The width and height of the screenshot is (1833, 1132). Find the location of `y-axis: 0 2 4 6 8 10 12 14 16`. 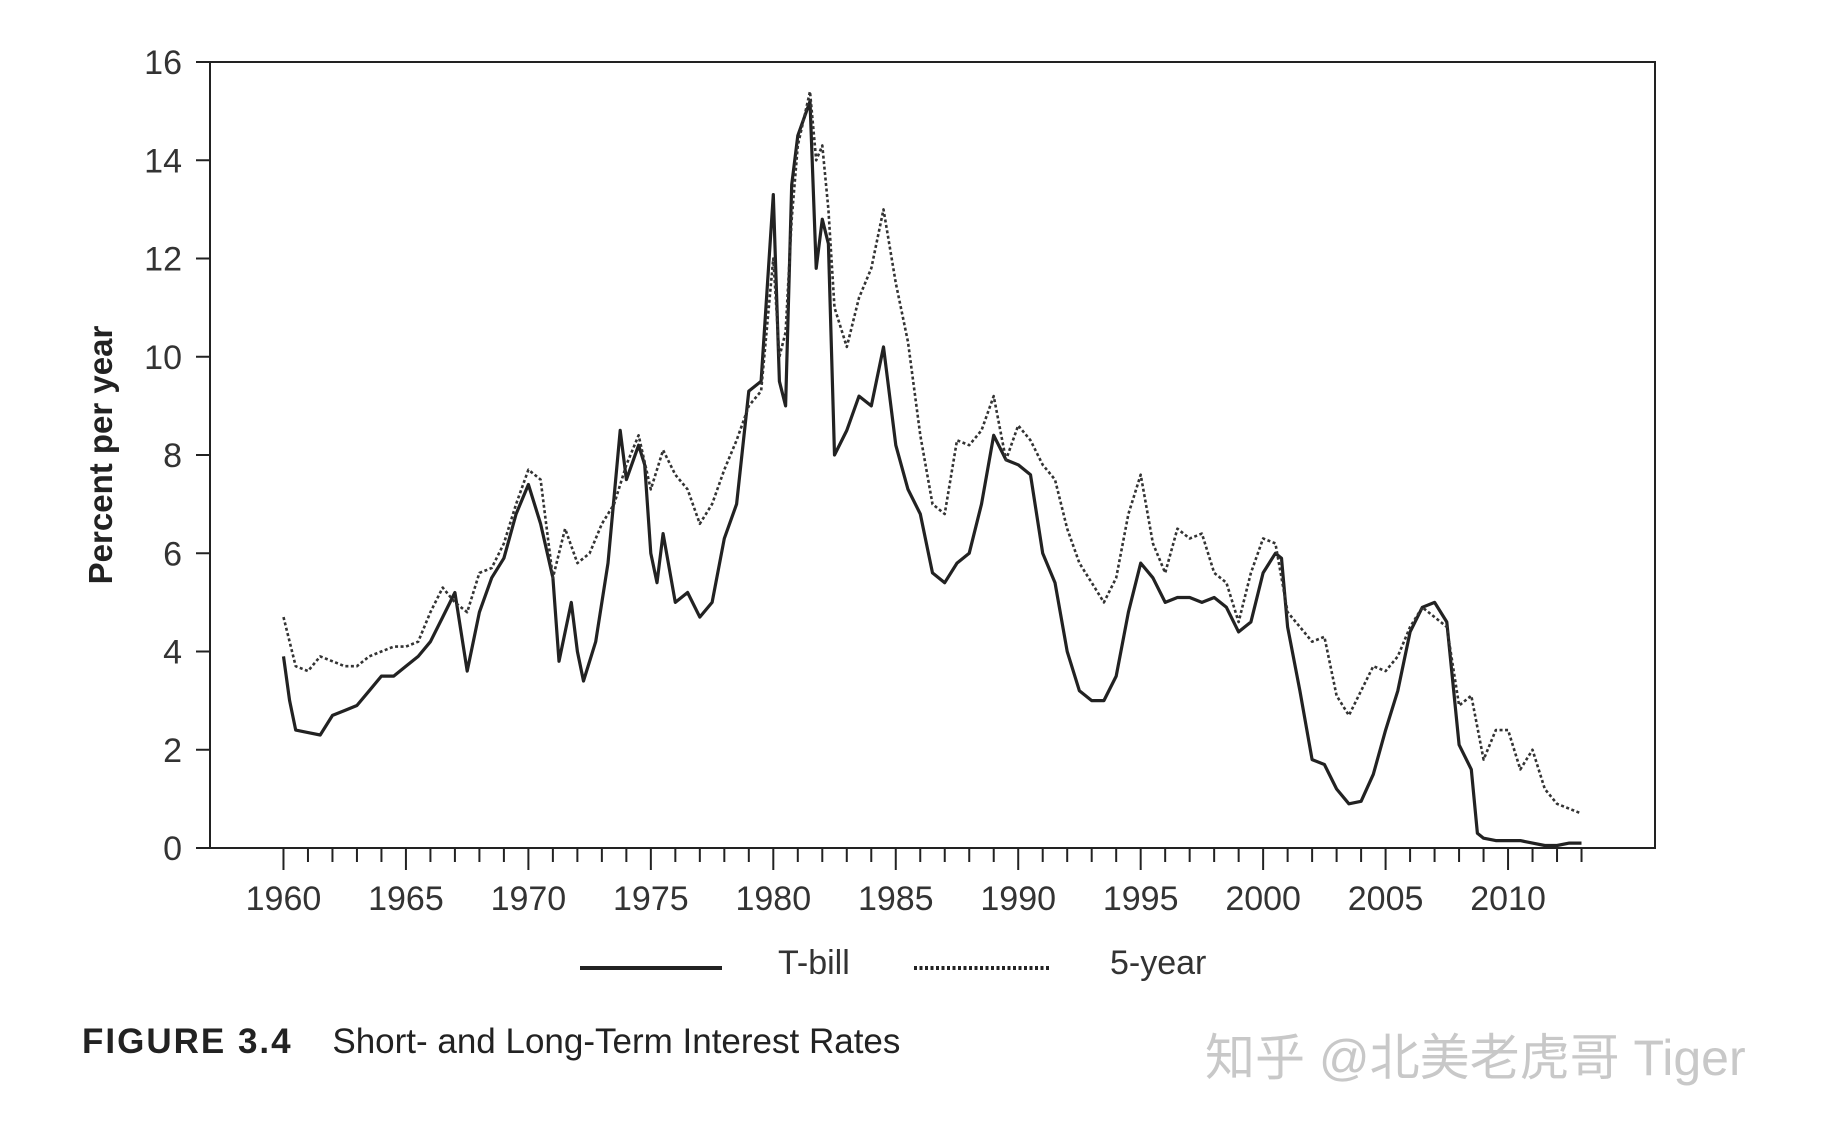

y-axis: 0 2 4 6 8 10 12 14 16 is located at coordinates (177, 456).